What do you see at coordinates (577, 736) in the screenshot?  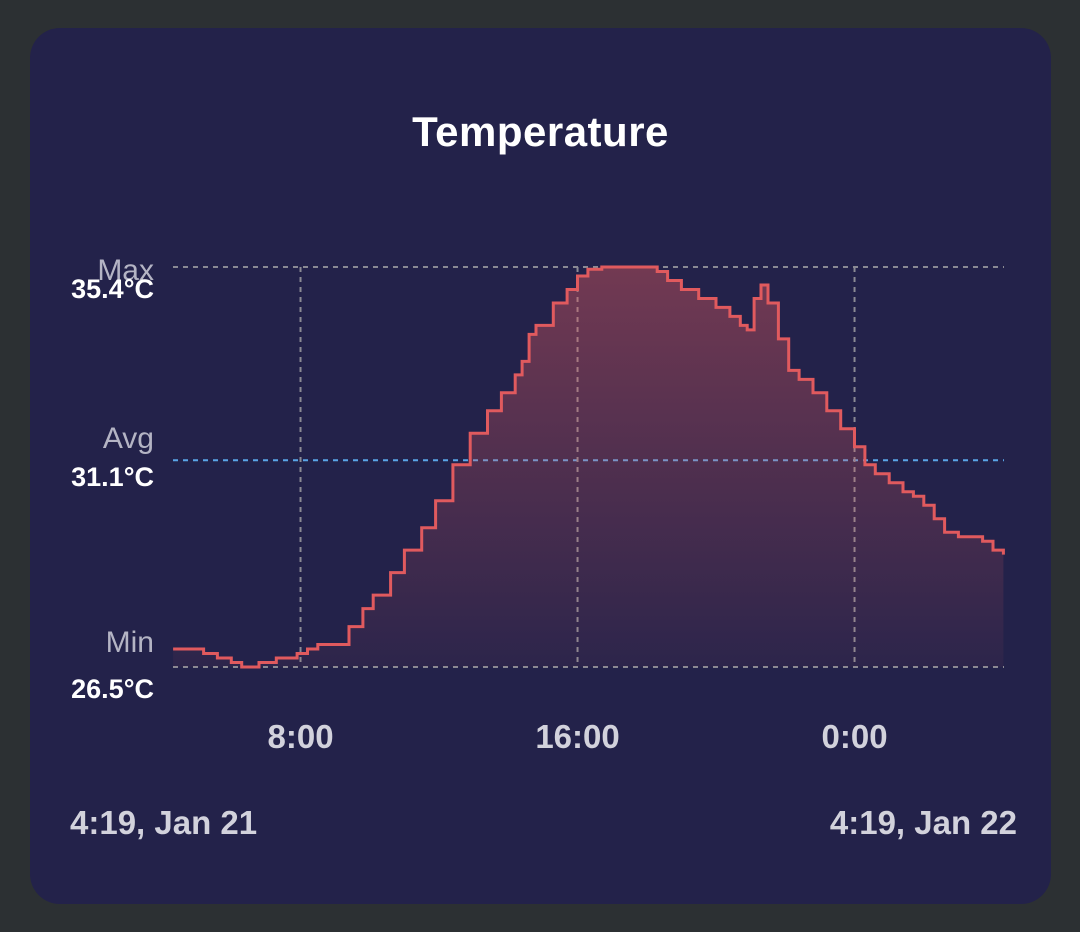 I see `x-tick-label: 16:00` at bounding box center [577, 736].